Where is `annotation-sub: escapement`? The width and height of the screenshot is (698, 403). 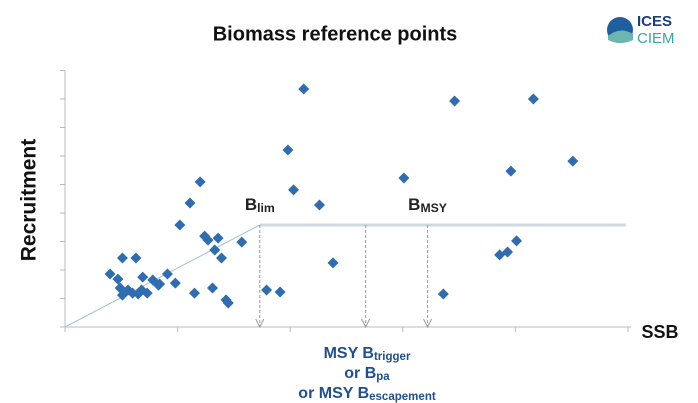 annotation-sub: escapement is located at coordinates (402, 397).